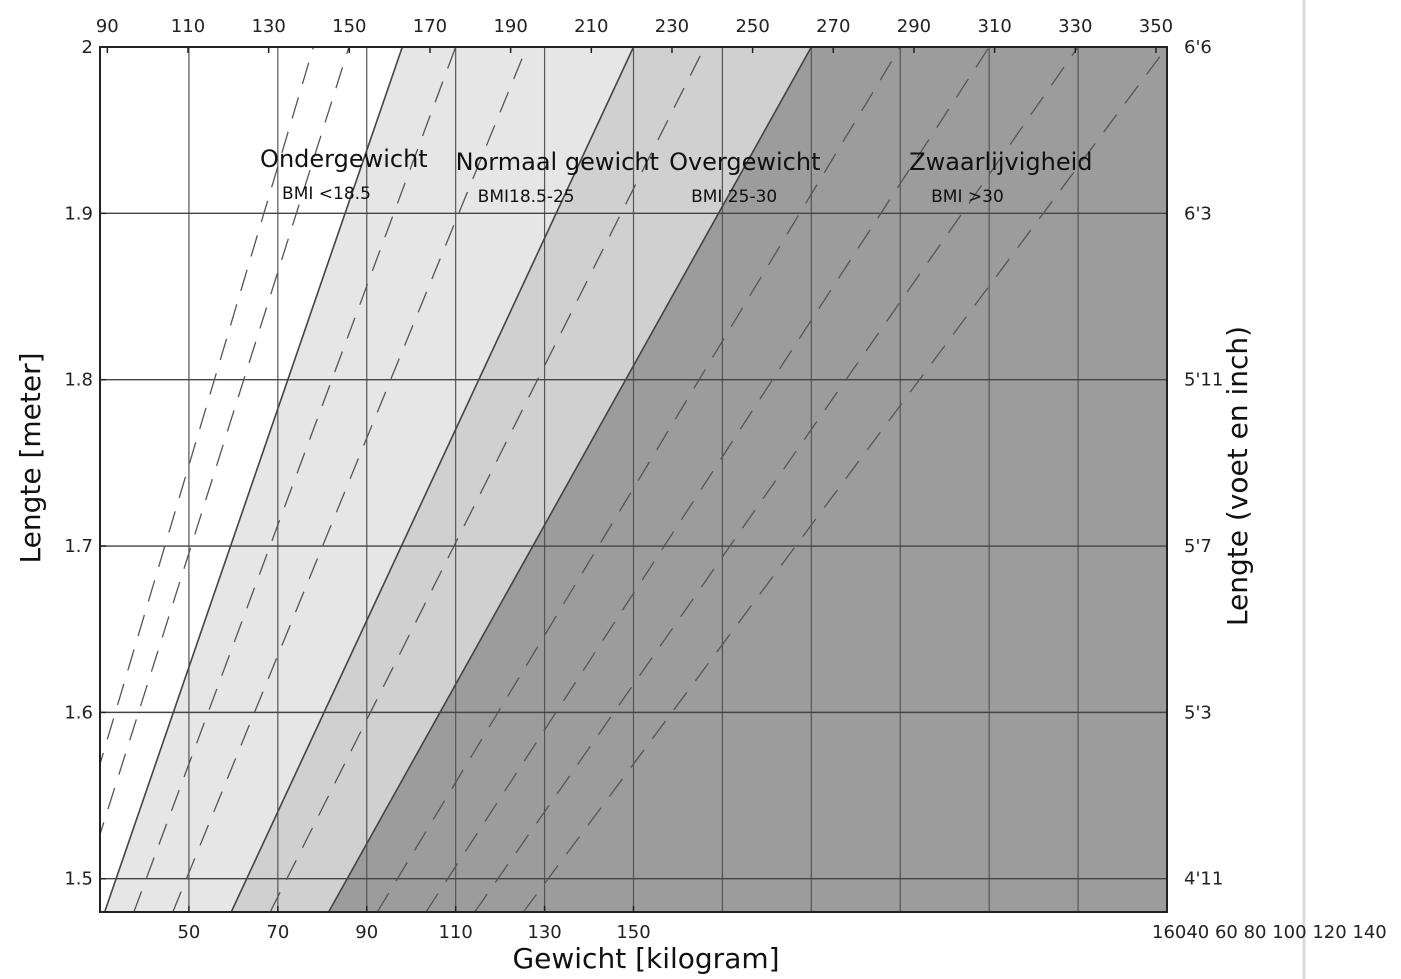 The width and height of the screenshot is (1401, 979). I want to click on x-bottom-tick-label: 50, so click(188, 932).